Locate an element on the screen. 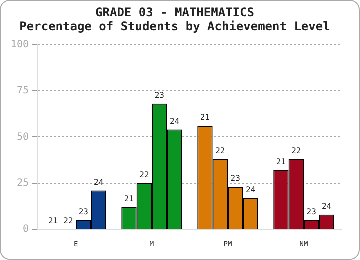 The width and height of the screenshot is (360, 260). y-tick-label: 25 is located at coordinates (23, 183).